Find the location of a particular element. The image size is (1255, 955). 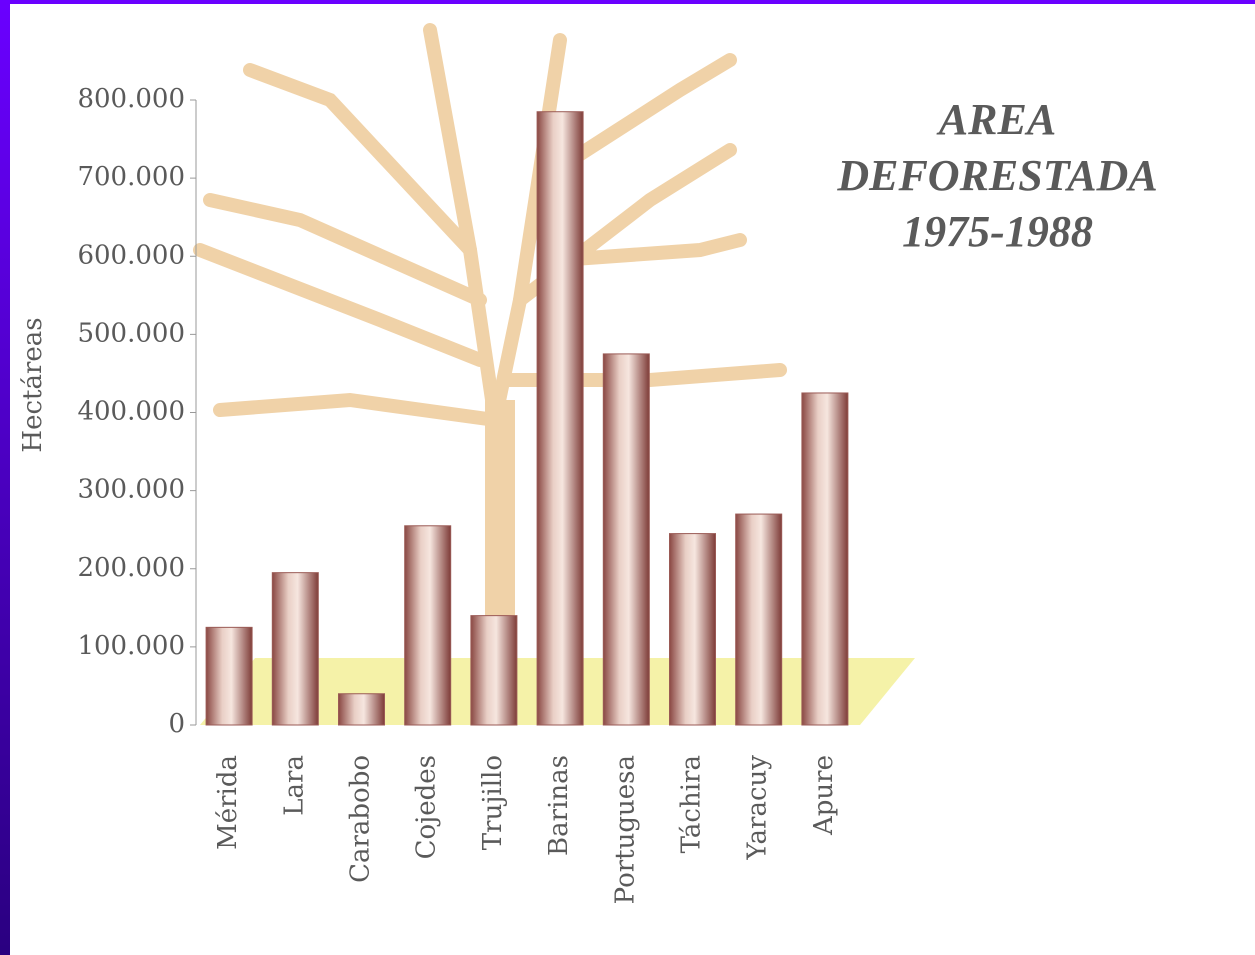

y-tick-label: 600.000 is located at coordinates (131, 255).